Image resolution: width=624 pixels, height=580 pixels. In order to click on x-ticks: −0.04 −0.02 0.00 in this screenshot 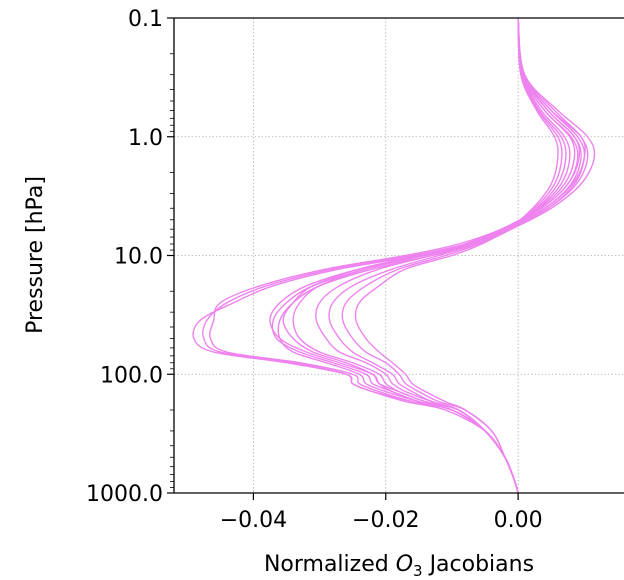, I will do `click(381, 513)`.